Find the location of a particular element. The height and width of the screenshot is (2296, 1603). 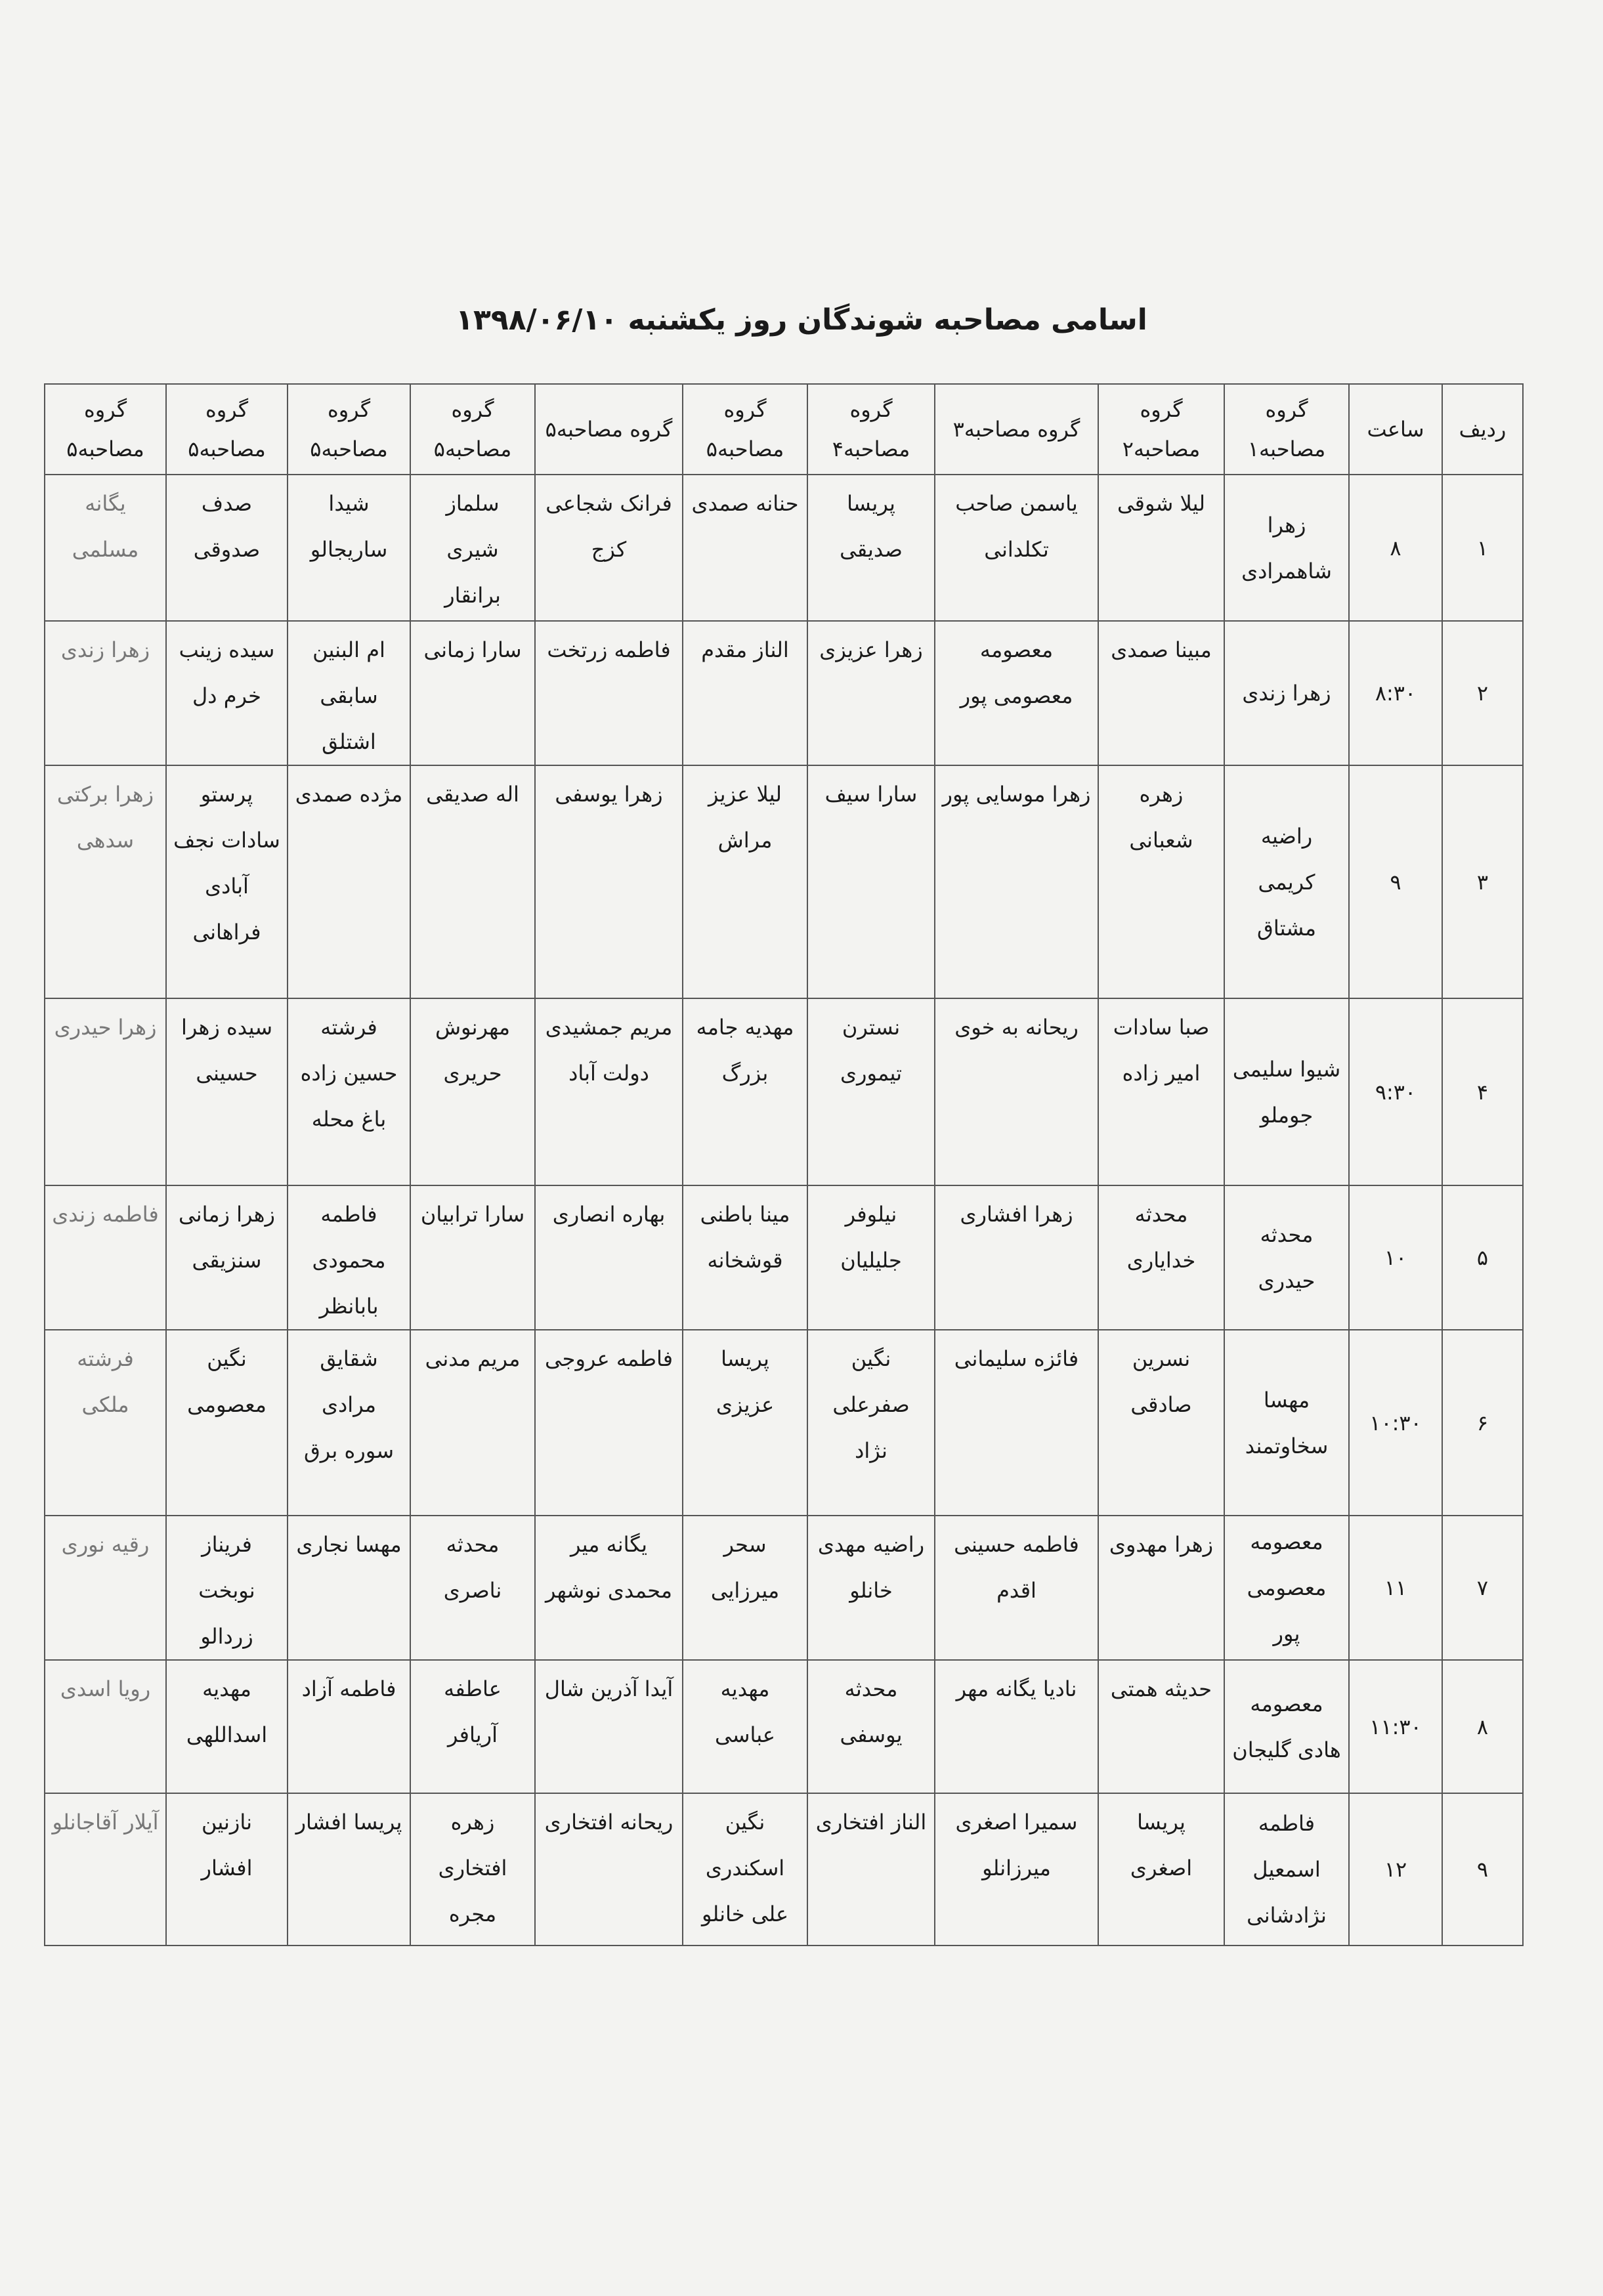

time-cell: ۸:۳۰ is located at coordinates (1395, 693).